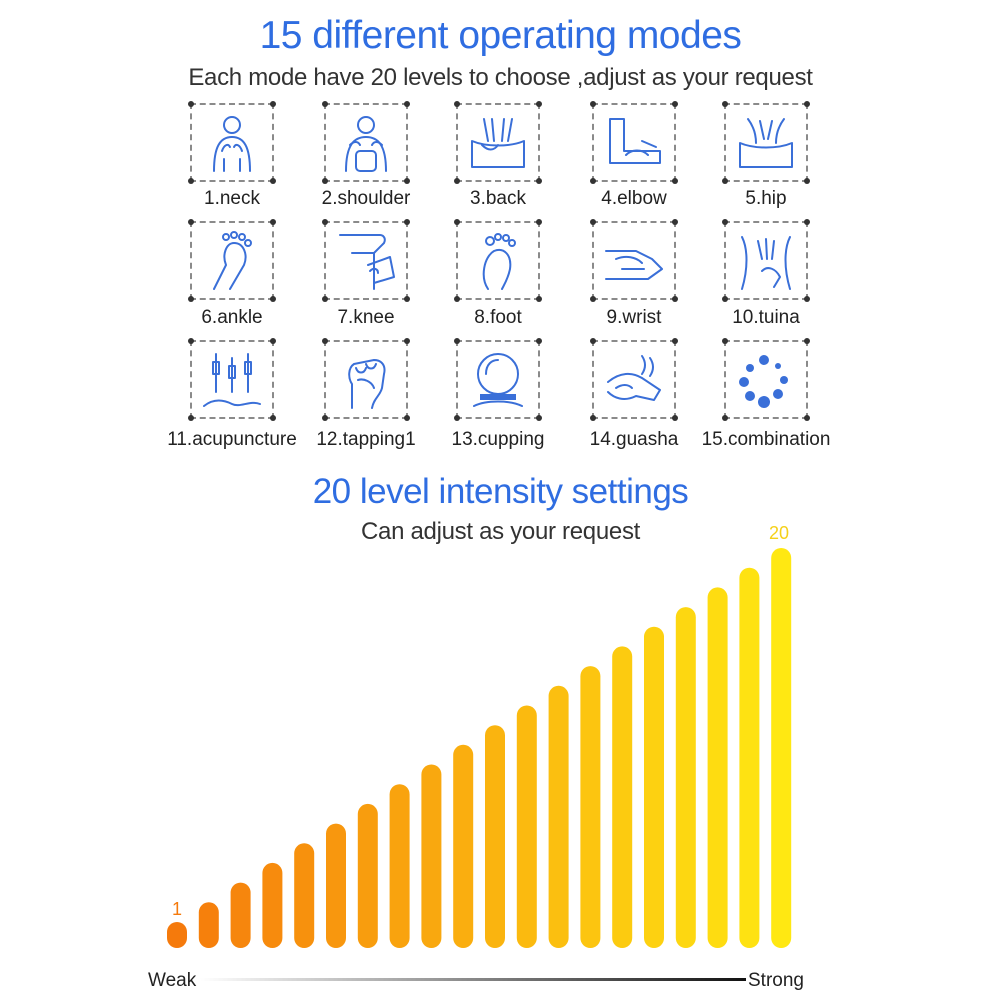 The width and height of the screenshot is (1001, 1001). Describe the element at coordinates (473, 979) in the screenshot. I see `intensity-axis-line` at that location.